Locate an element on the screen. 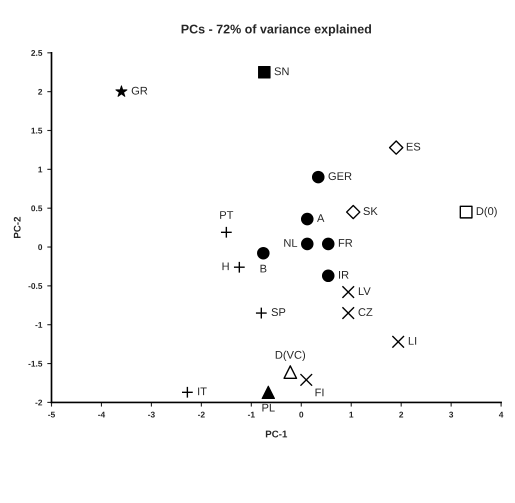 This screenshot has width=515, height=503. x-tick-label: 4 is located at coordinates (501, 415).